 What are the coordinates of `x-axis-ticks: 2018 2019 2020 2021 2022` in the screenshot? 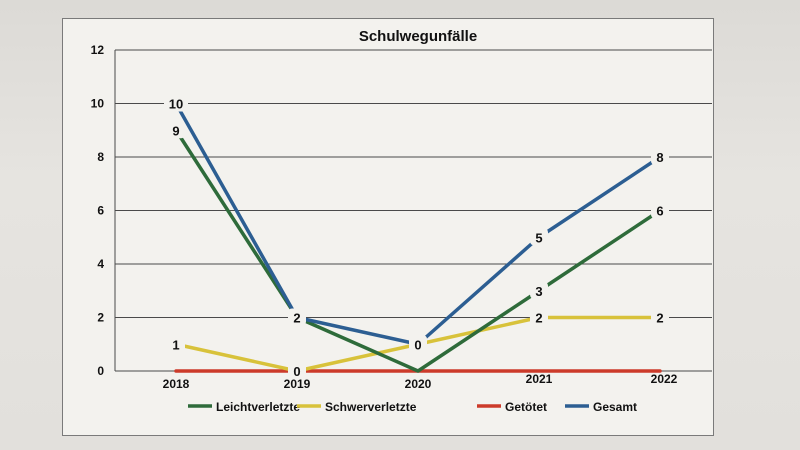 It's located at (420, 381).